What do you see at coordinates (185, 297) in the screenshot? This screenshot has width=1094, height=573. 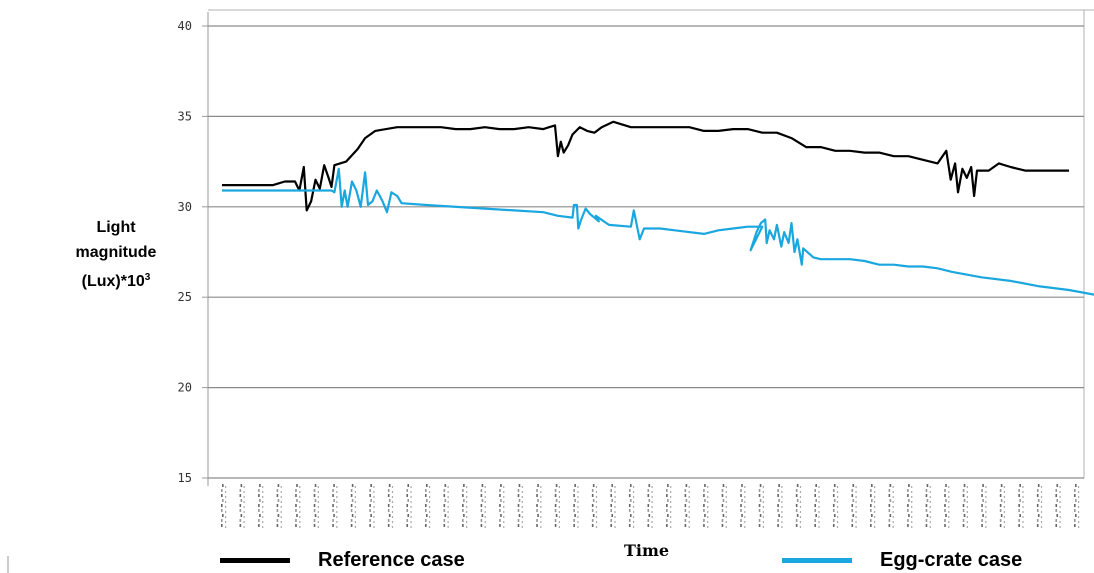 I see `y-tick-label-25: 25` at bounding box center [185, 297].